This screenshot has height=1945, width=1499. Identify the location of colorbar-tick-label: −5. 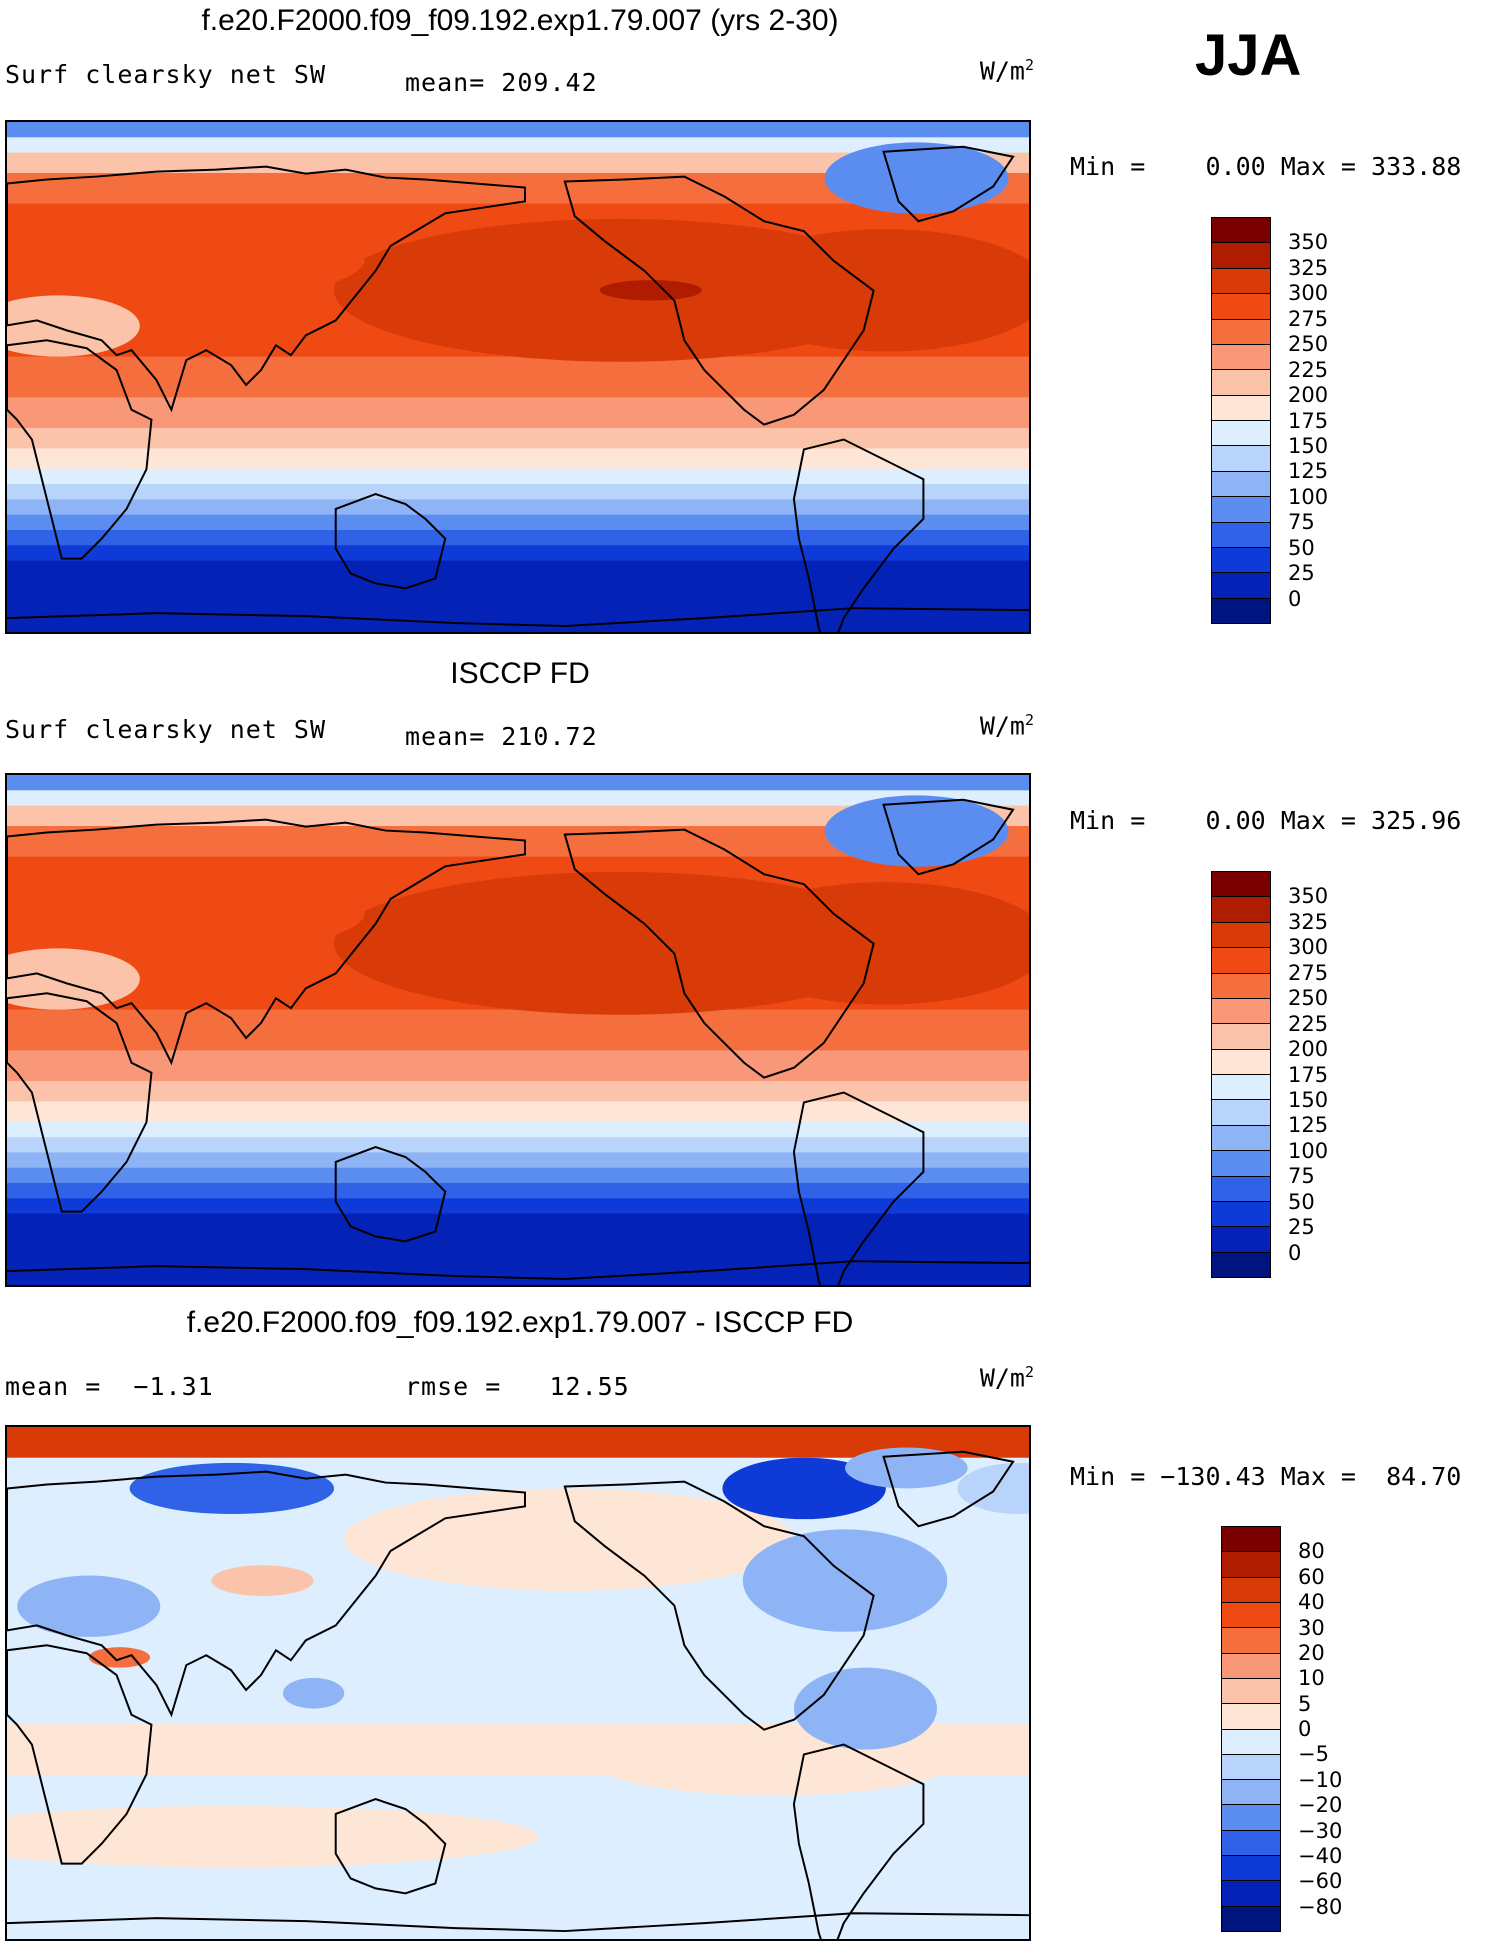
(1313, 1754).